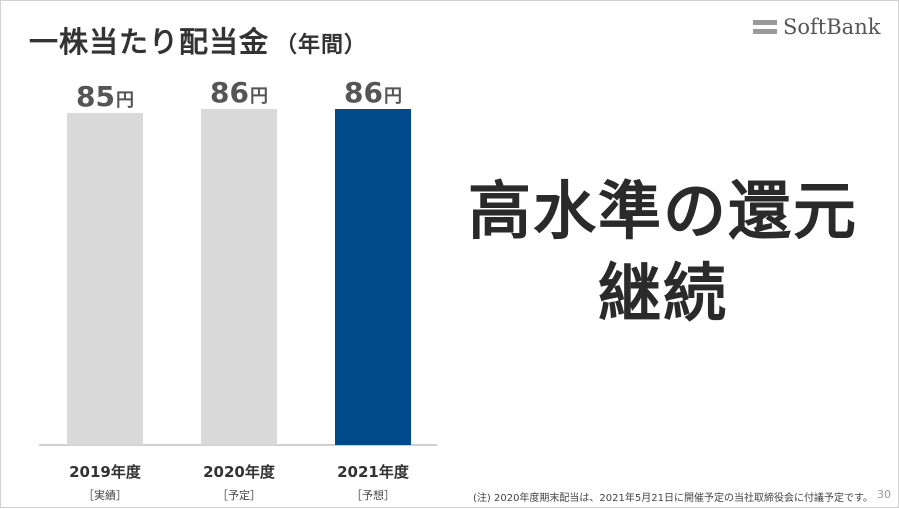 The height and width of the screenshot is (509, 899). What do you see at coordinates (239, 495) in the screenshot?
I see `x-sublabel-2: ［予定］` at bounding box center [239, 495].